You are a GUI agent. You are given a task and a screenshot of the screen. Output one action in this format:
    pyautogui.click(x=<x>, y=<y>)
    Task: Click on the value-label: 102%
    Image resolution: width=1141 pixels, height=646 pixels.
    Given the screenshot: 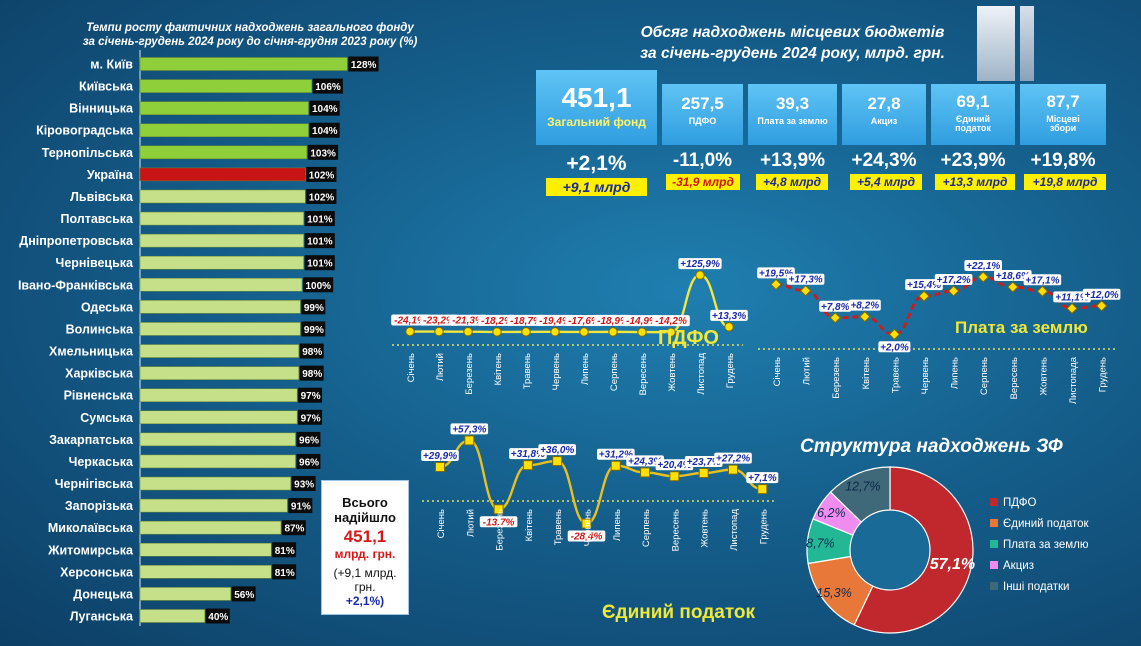 What is the action you would take?
    pyautogui.click(x=322, y=197)
    